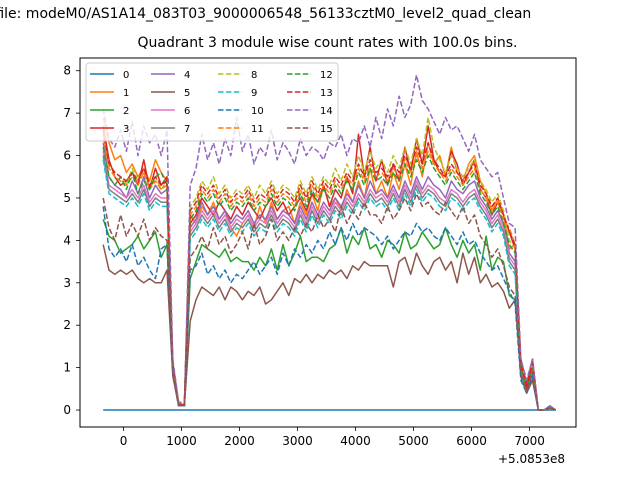 The width and height of the screenshot is (640, 480). What do you see at coordinates (239, 441) in the screenshot?
I see `x-tick-label: 2000` at bounding box center [239, 441].